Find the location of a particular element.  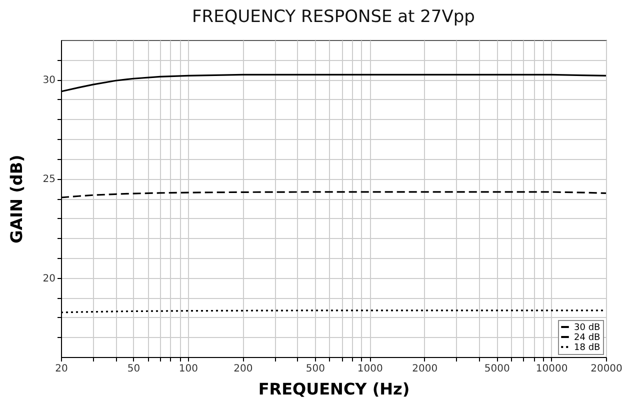

x-tick-label: 200 is located at coordinates (243, 369).